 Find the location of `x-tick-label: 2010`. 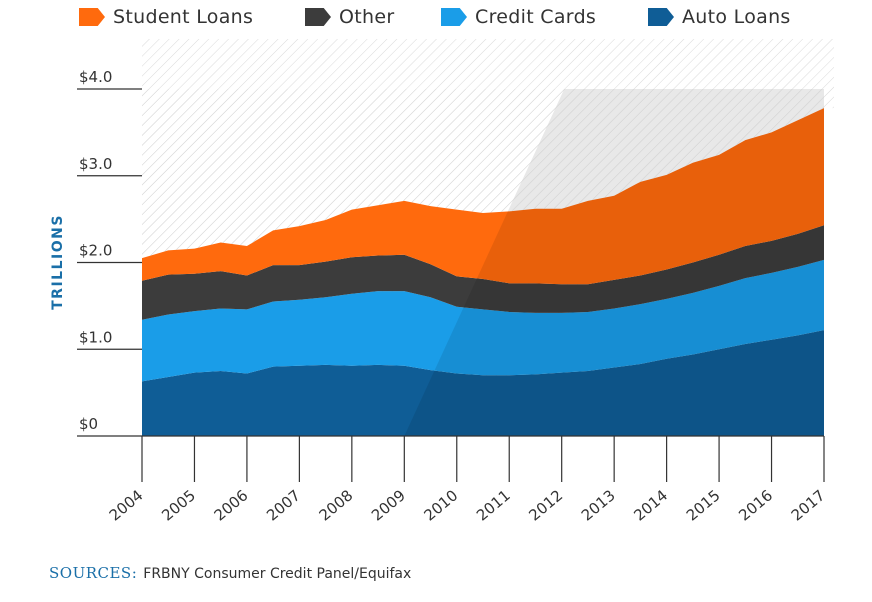

x-tick-label: 2010 is located at coordinates (441, 505).